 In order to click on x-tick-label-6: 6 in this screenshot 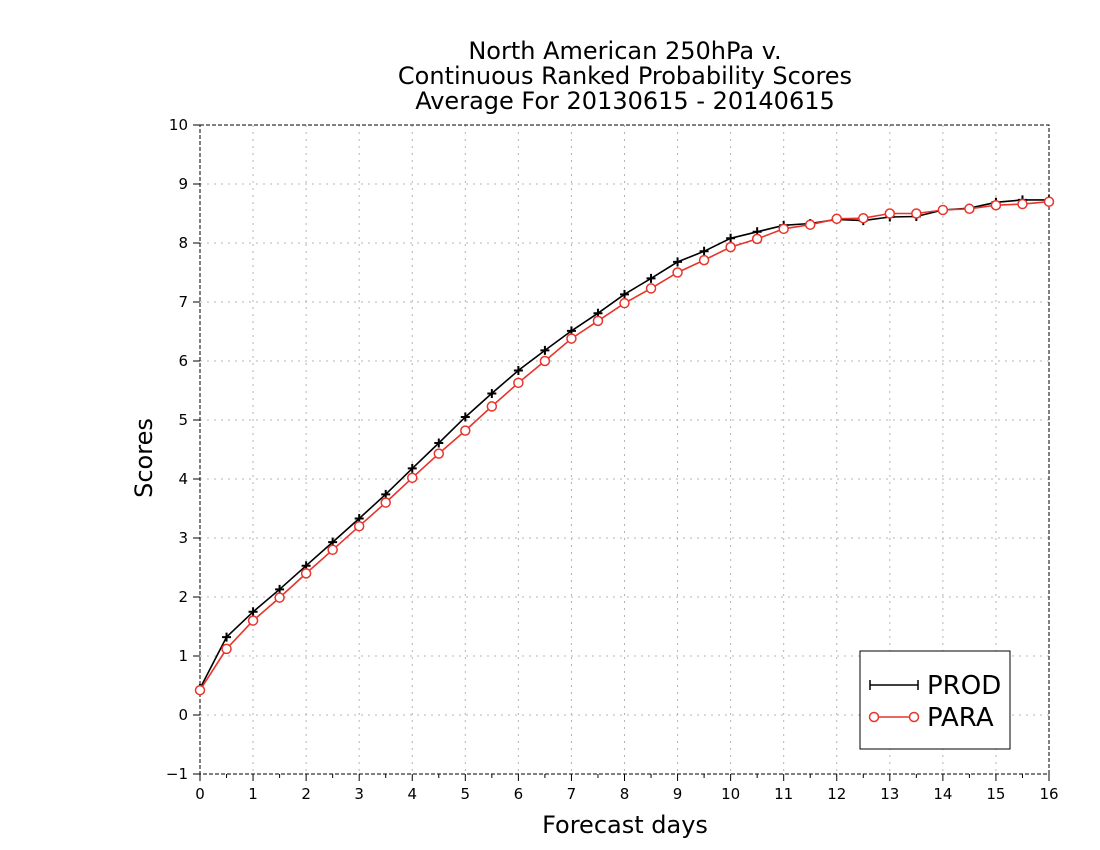, I will do `click(519, 794)`.